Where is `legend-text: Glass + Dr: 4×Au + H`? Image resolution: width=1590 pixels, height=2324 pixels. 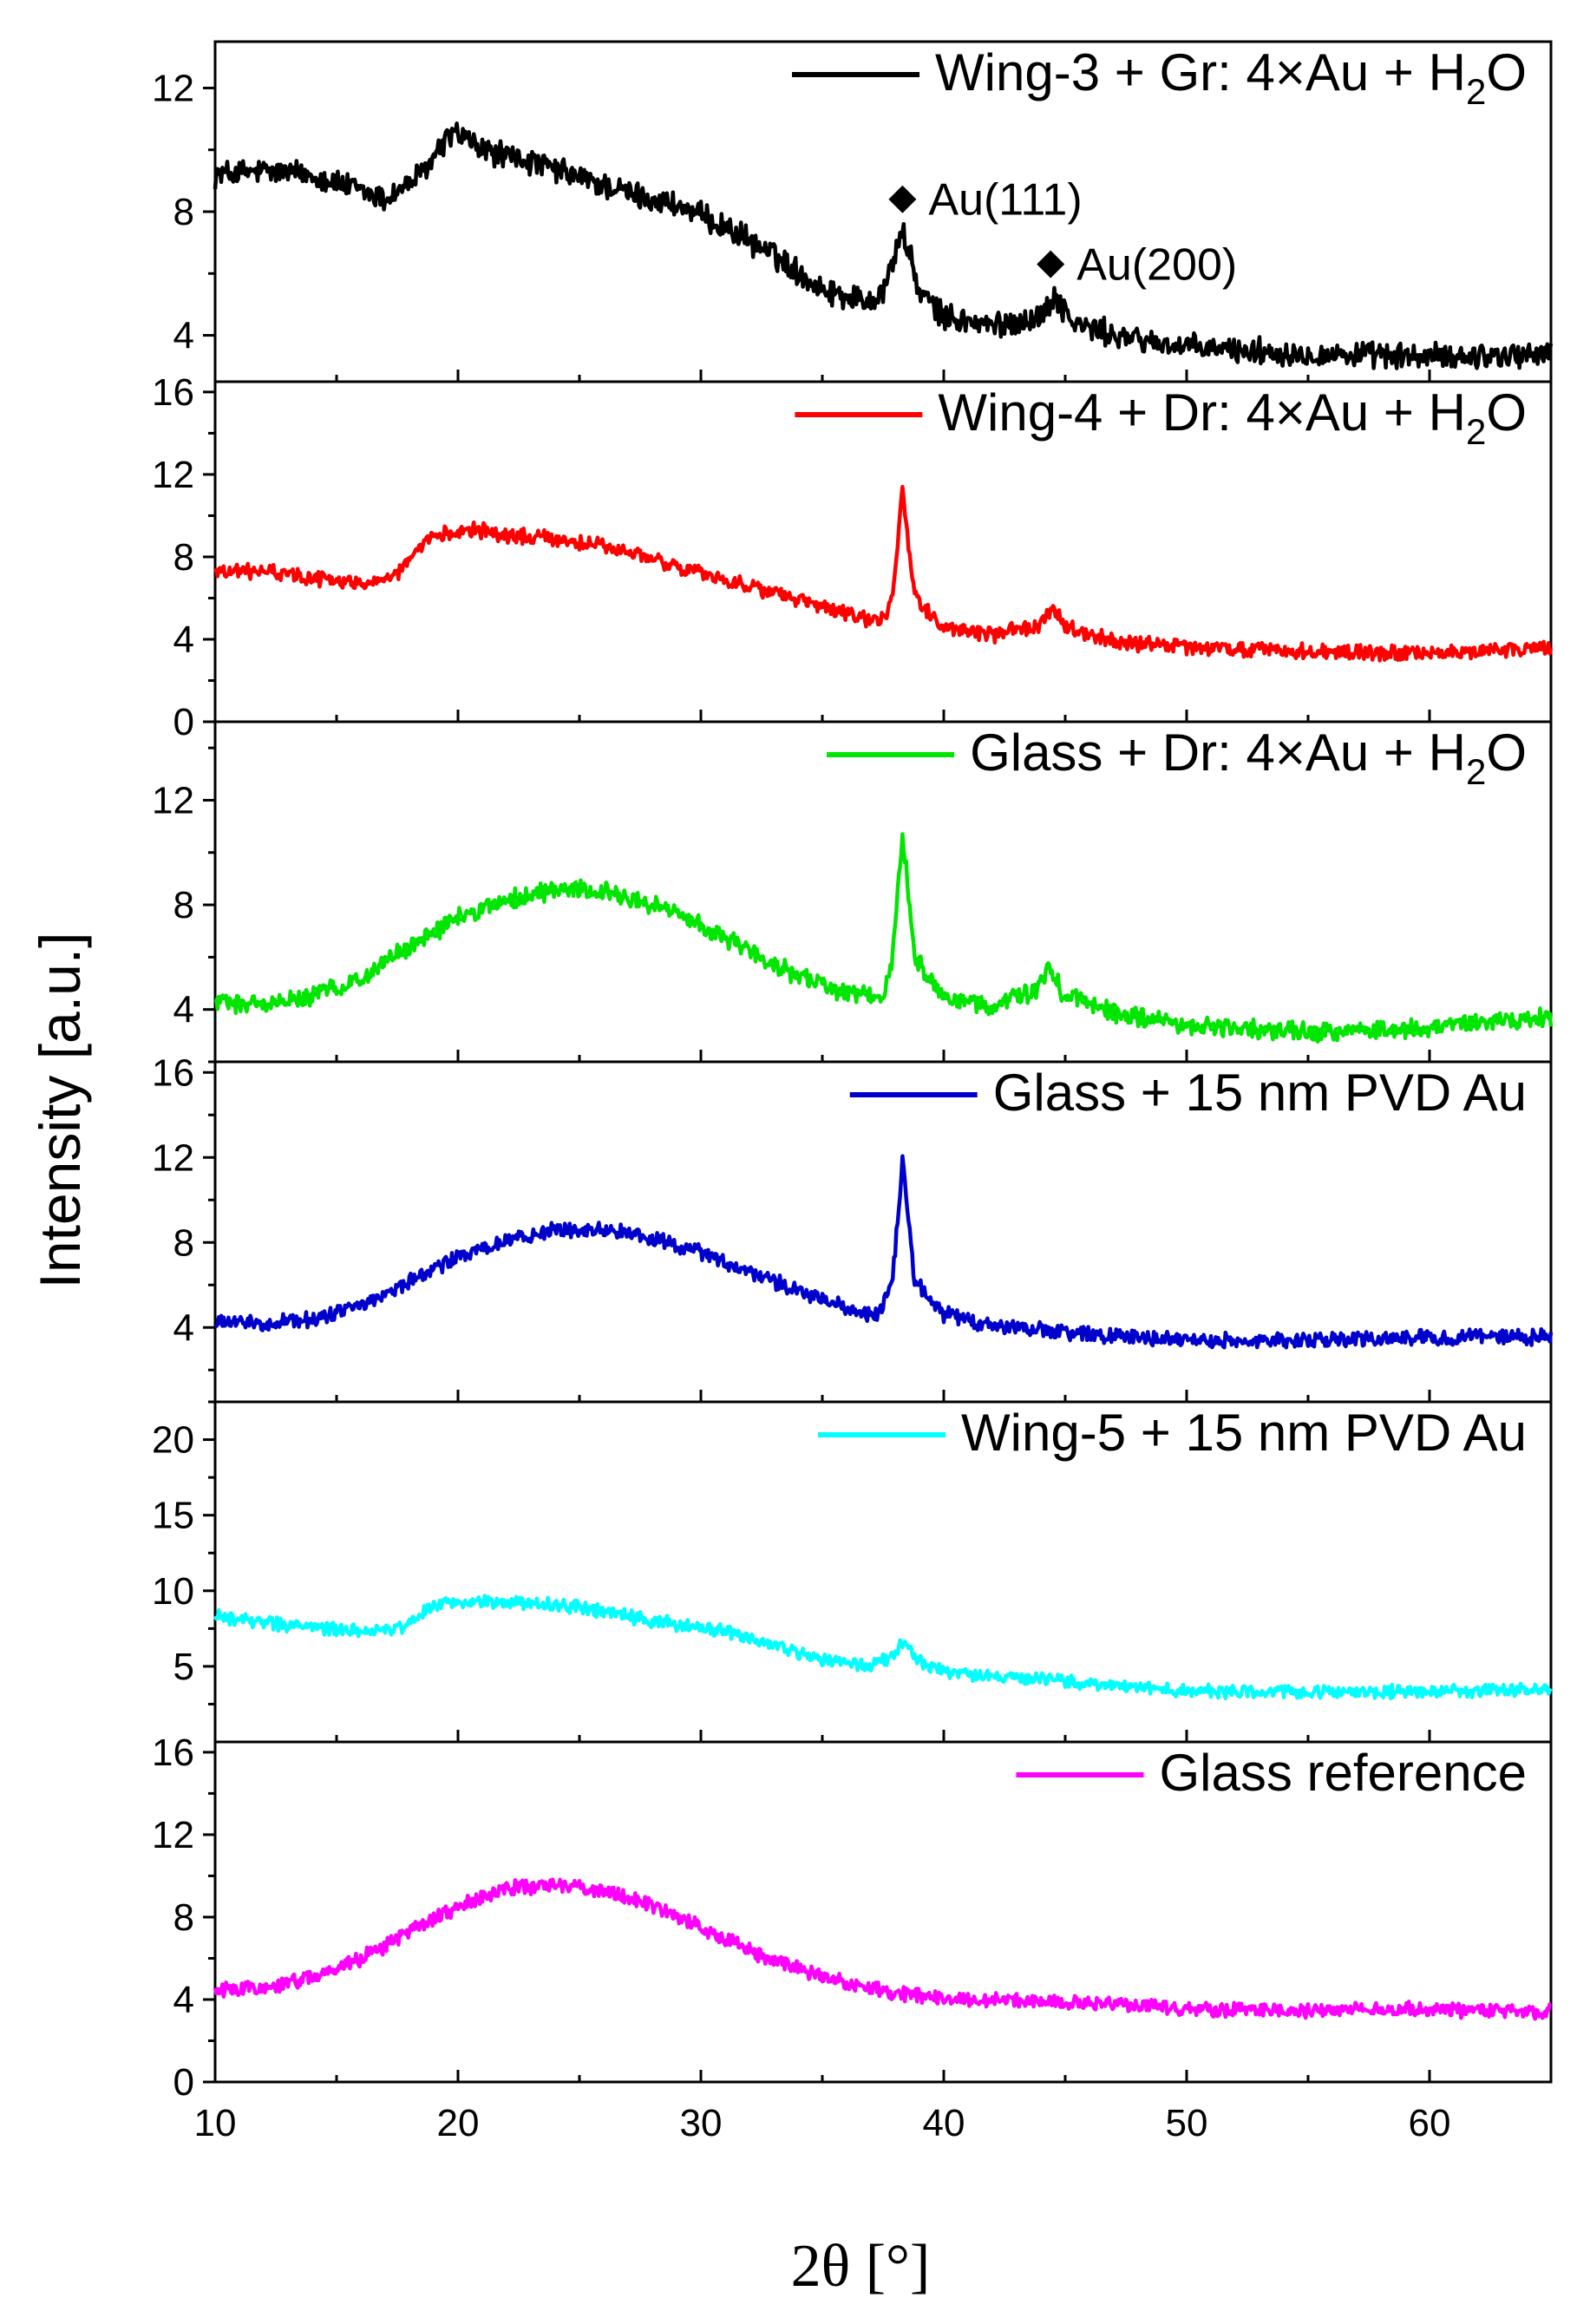
legend-text: Glass + Dr: 4×Au + H is located at coordinates (1218, 752).